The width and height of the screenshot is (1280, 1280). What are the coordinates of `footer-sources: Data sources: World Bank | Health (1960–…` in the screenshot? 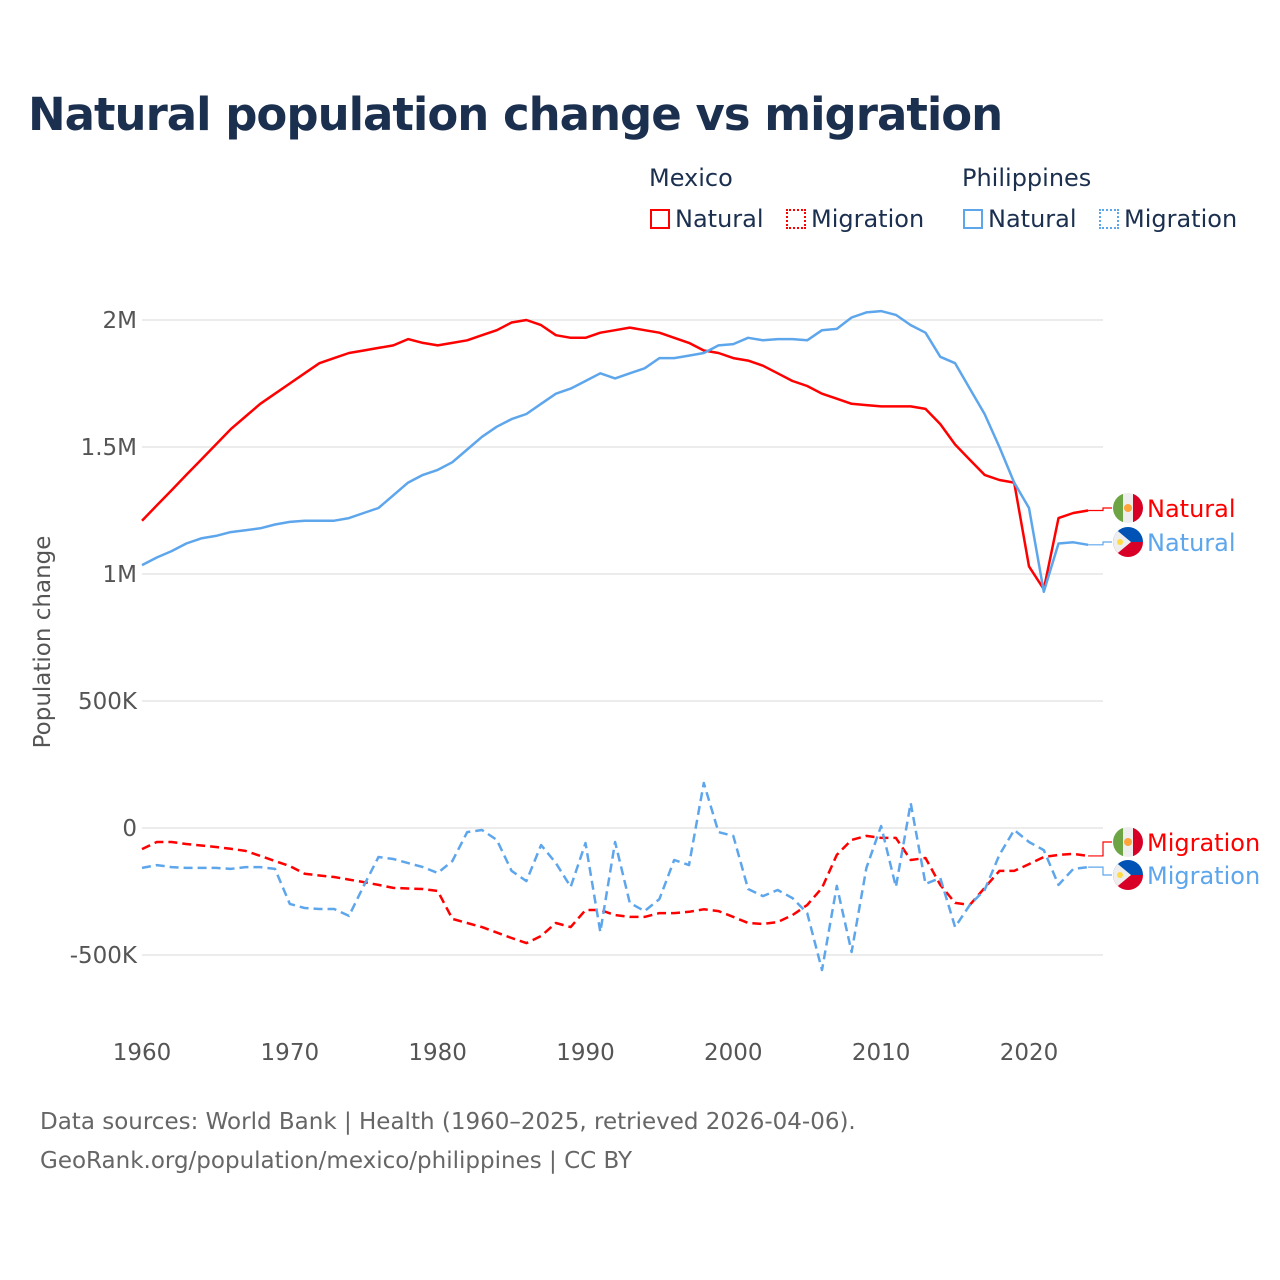 It's located at (448, 1122).